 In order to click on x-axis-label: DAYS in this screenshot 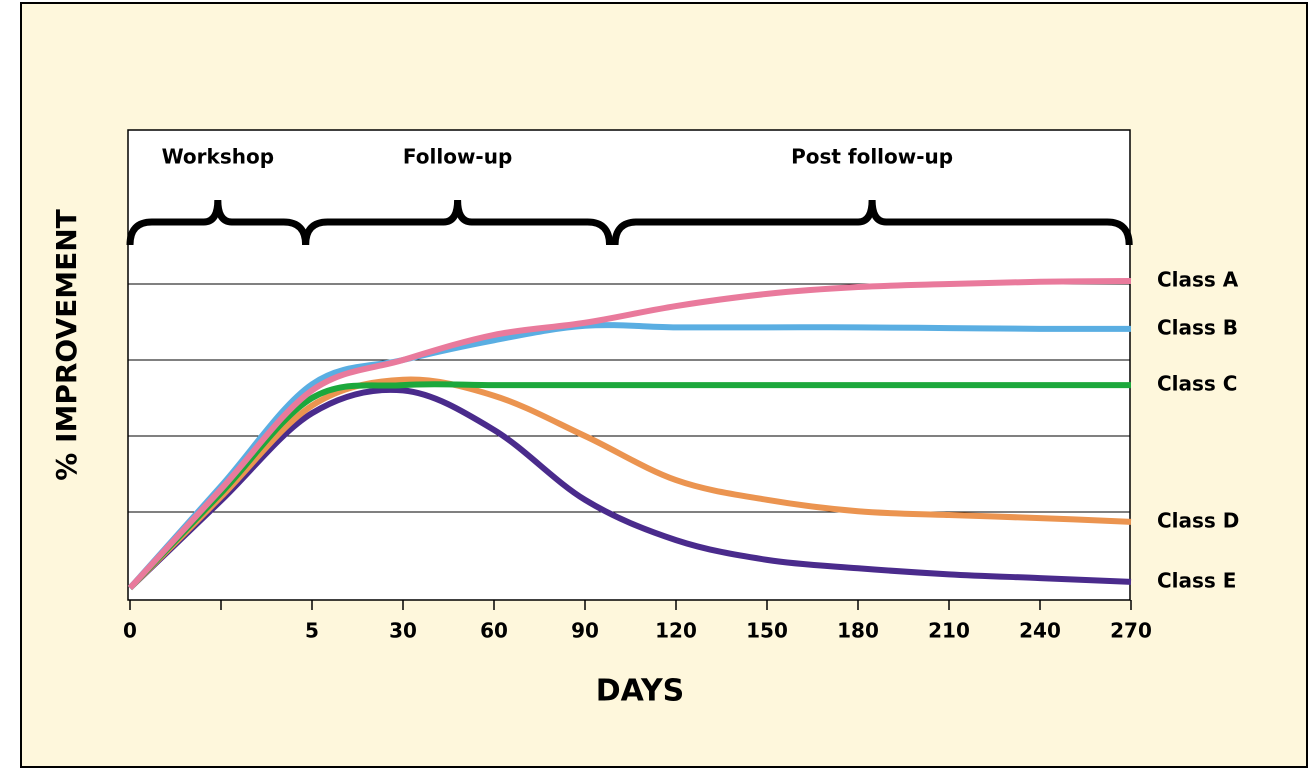, I will do `click(640, 691)`.